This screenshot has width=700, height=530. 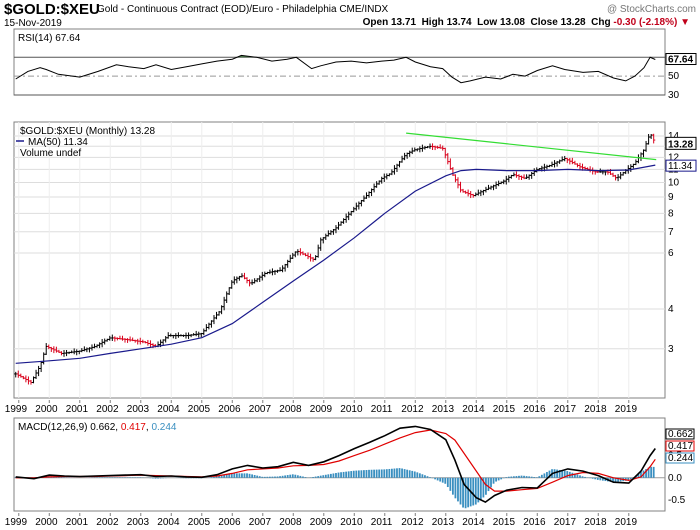 I want to click on year-axis-bottom-label-2014: 2014, so click(x=473, y=522).